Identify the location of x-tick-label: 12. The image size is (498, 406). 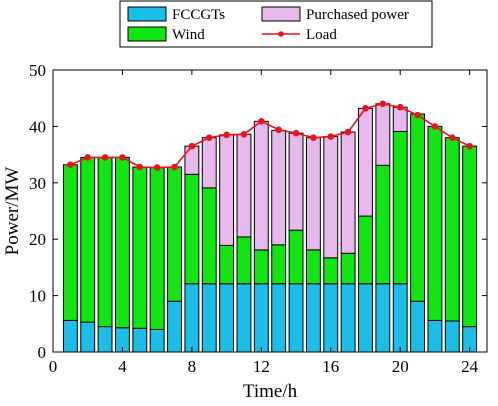
(261, 366).